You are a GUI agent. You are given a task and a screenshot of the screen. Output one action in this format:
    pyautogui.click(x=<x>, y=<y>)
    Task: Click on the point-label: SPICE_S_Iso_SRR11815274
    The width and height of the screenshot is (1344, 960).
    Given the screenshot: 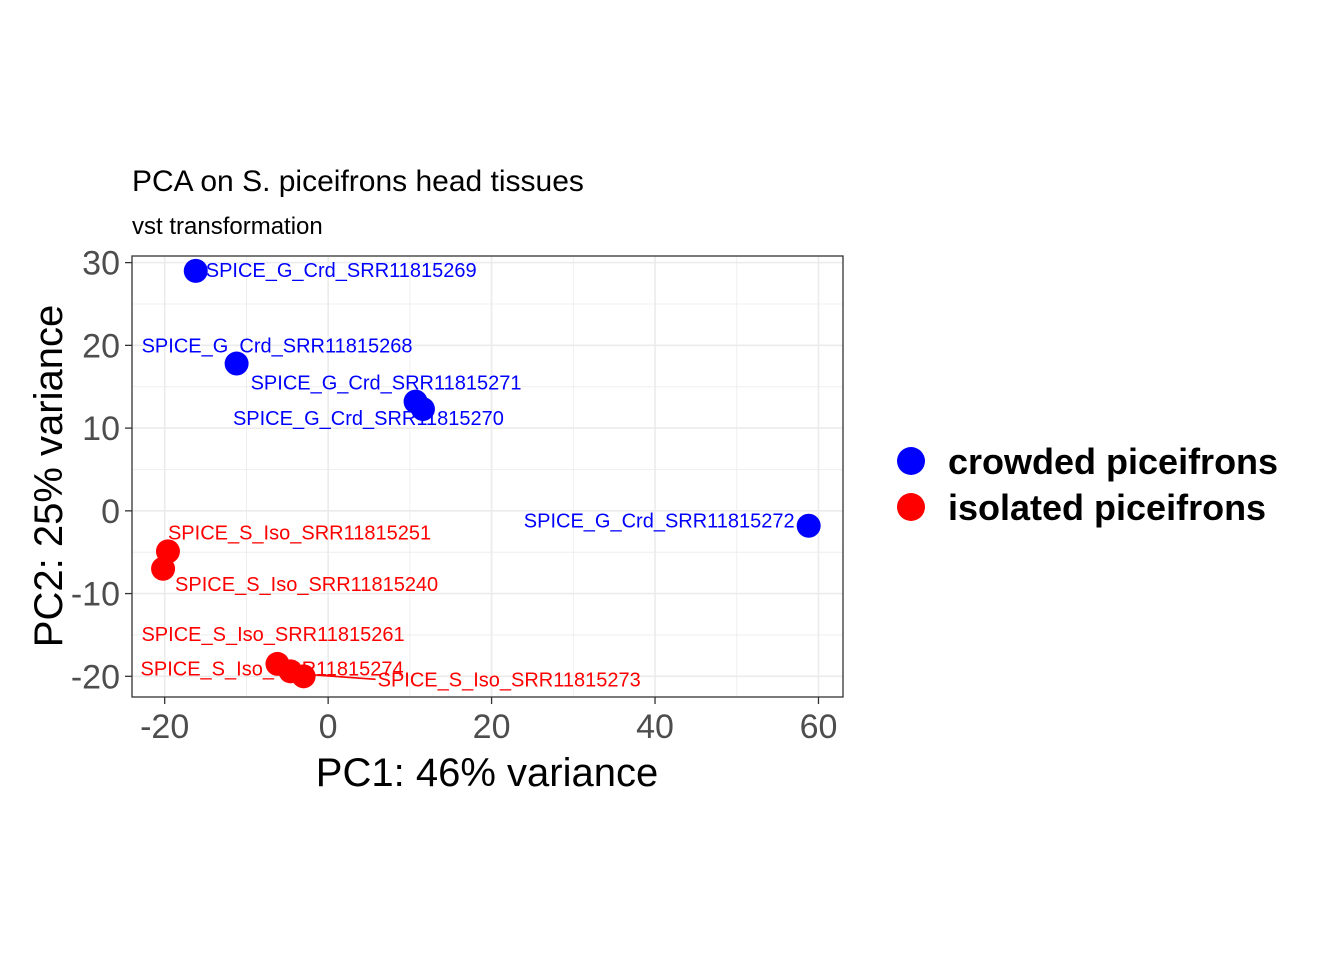 What is the action you would take?
    pyautogui.click(x=272, y=669)
    